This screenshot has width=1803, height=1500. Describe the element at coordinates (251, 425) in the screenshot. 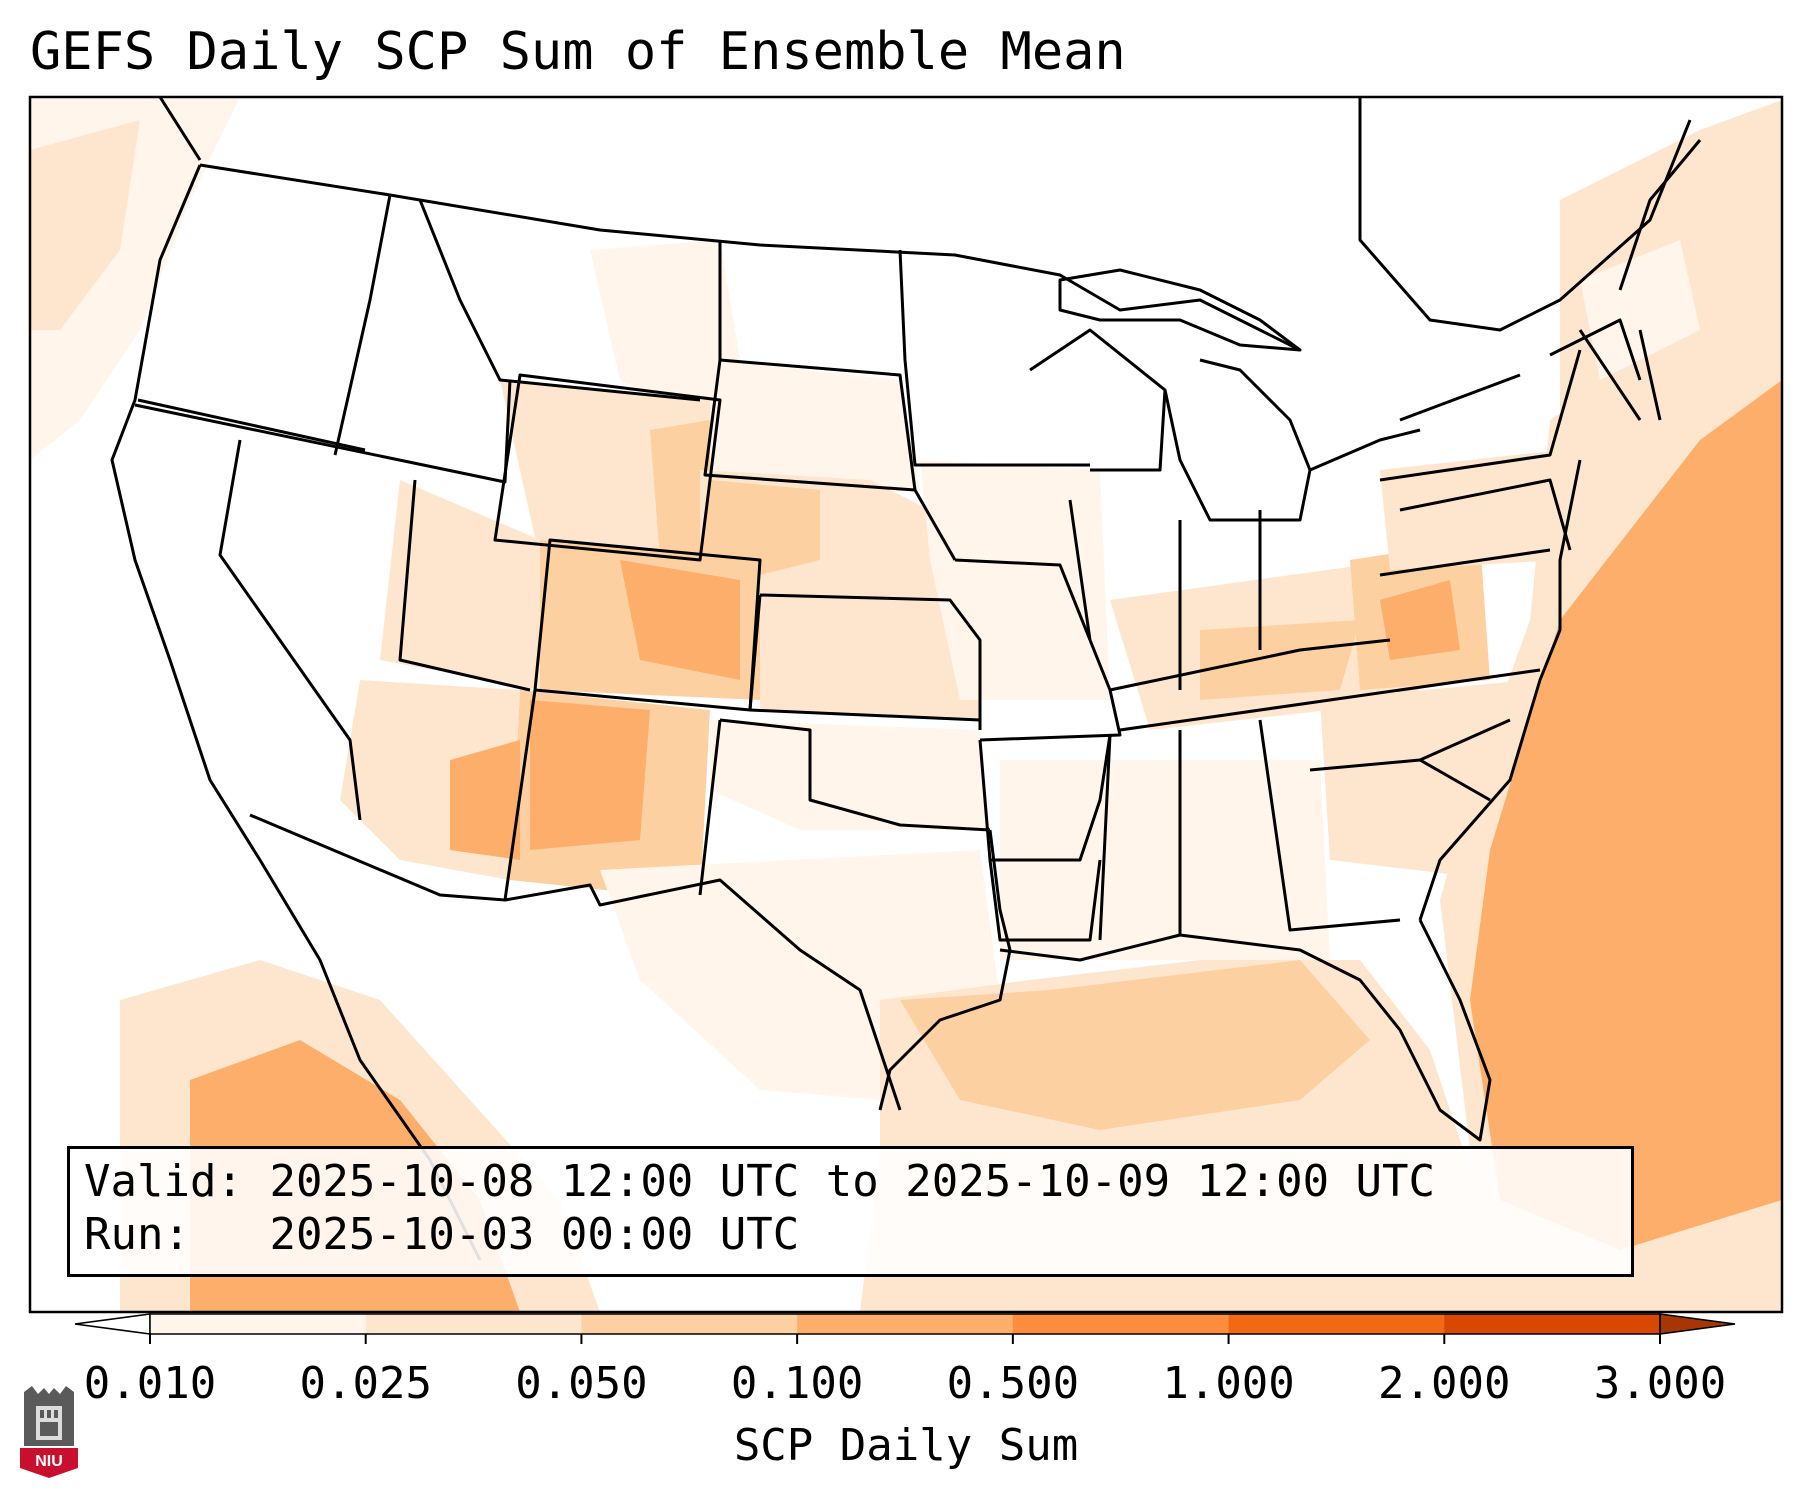

I see `wa-or` at that location.